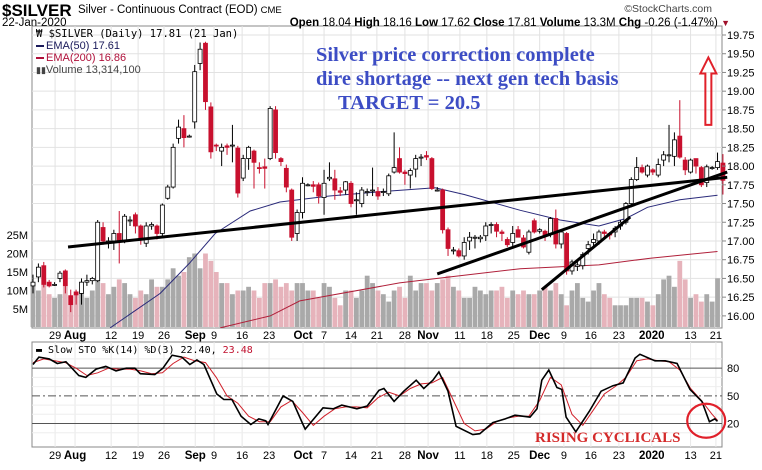 This screenshot has height=470, width=762. Describe the element at coordinates (428, 336) in the screenshot. I see `date-tick-label: Nov` at that location.